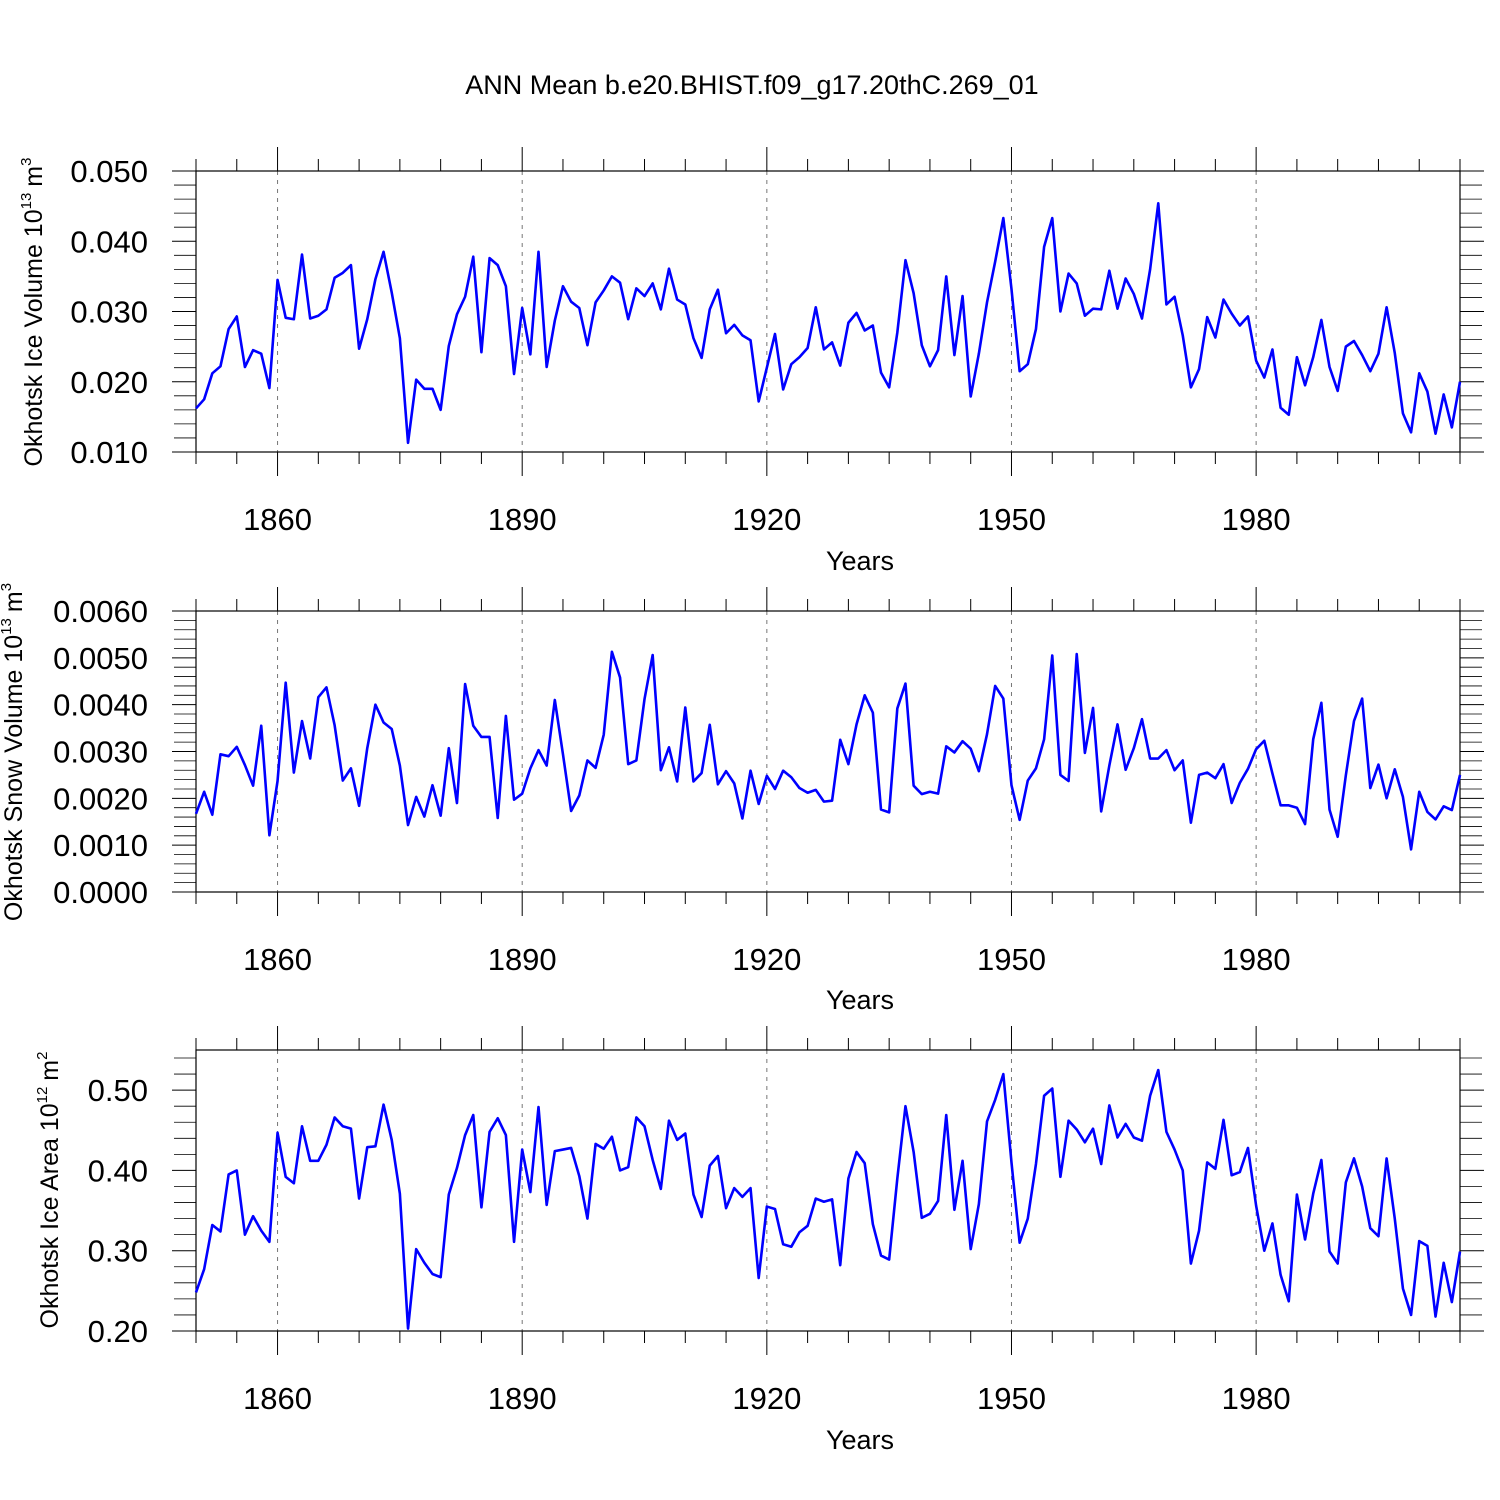 The width and height of the screenshot is (1500, 1500). Describe the element at coordinates (766, 519) in the screenshot. I see `ice-volume-xtick-label: 1920` at that location.